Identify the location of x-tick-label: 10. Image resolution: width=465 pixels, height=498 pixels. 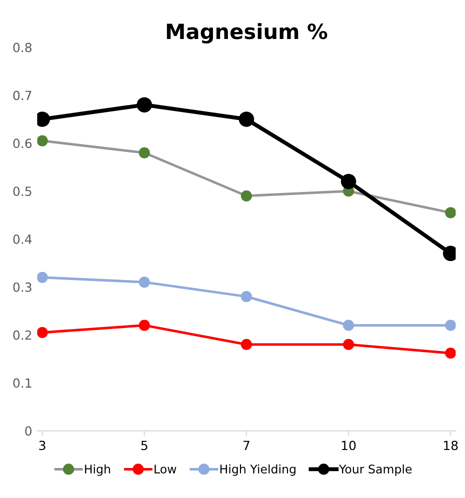
(349, 445).